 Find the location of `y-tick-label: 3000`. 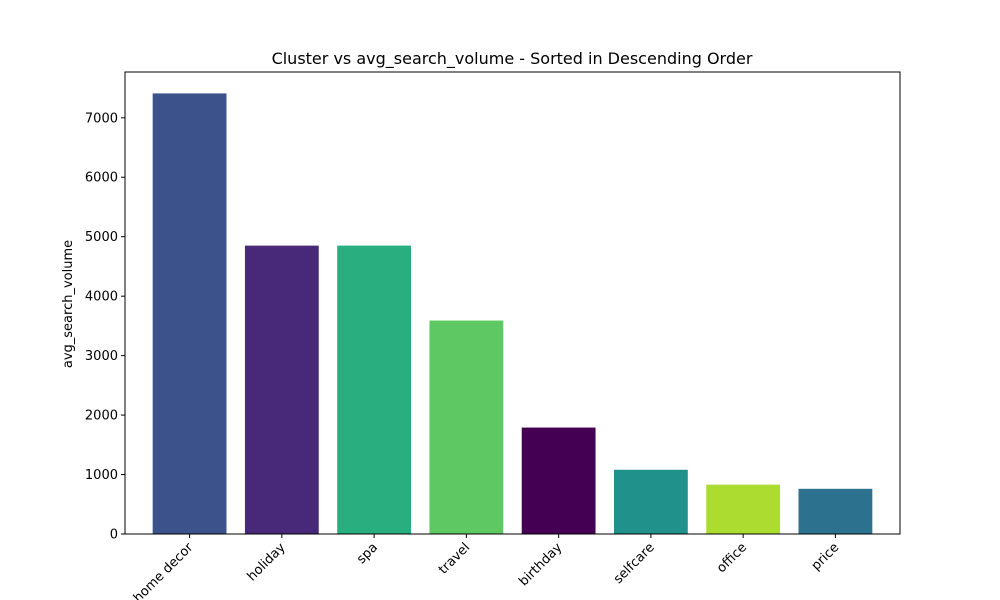

y-tick-label: 3000 is located at coordinates (101, 356).